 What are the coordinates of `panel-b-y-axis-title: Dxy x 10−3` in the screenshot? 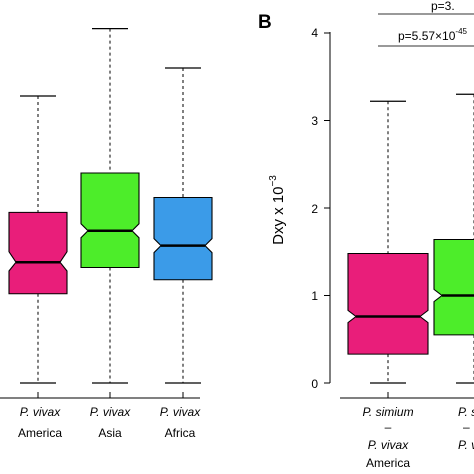 It's located at (277, 210).